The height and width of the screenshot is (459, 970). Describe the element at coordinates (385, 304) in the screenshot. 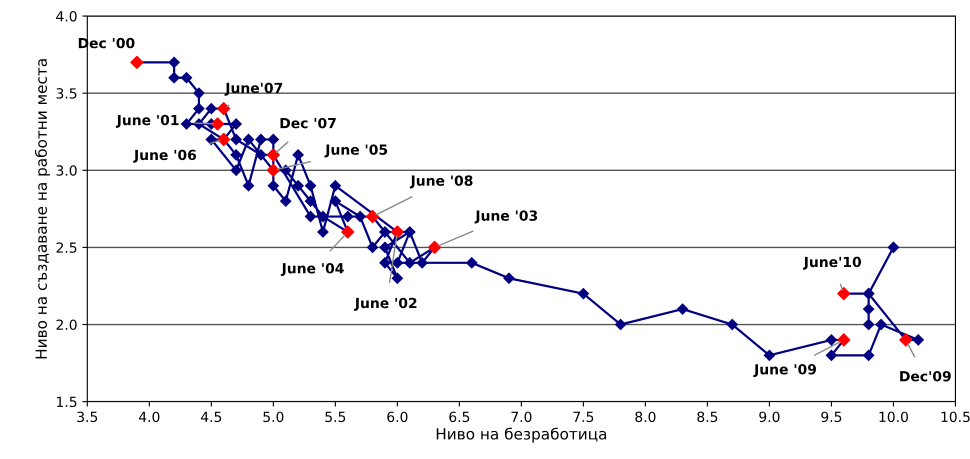

I see `annotation: June '02` at that location.